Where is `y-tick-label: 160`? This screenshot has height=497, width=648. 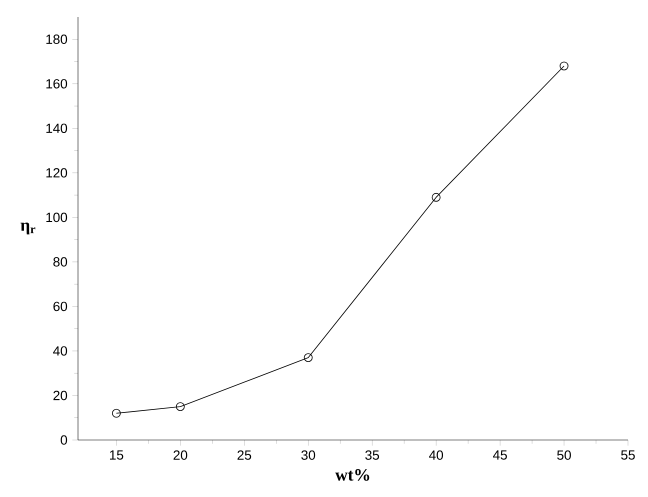 y-tick-label: 160 is located at coordinates (57, 84).